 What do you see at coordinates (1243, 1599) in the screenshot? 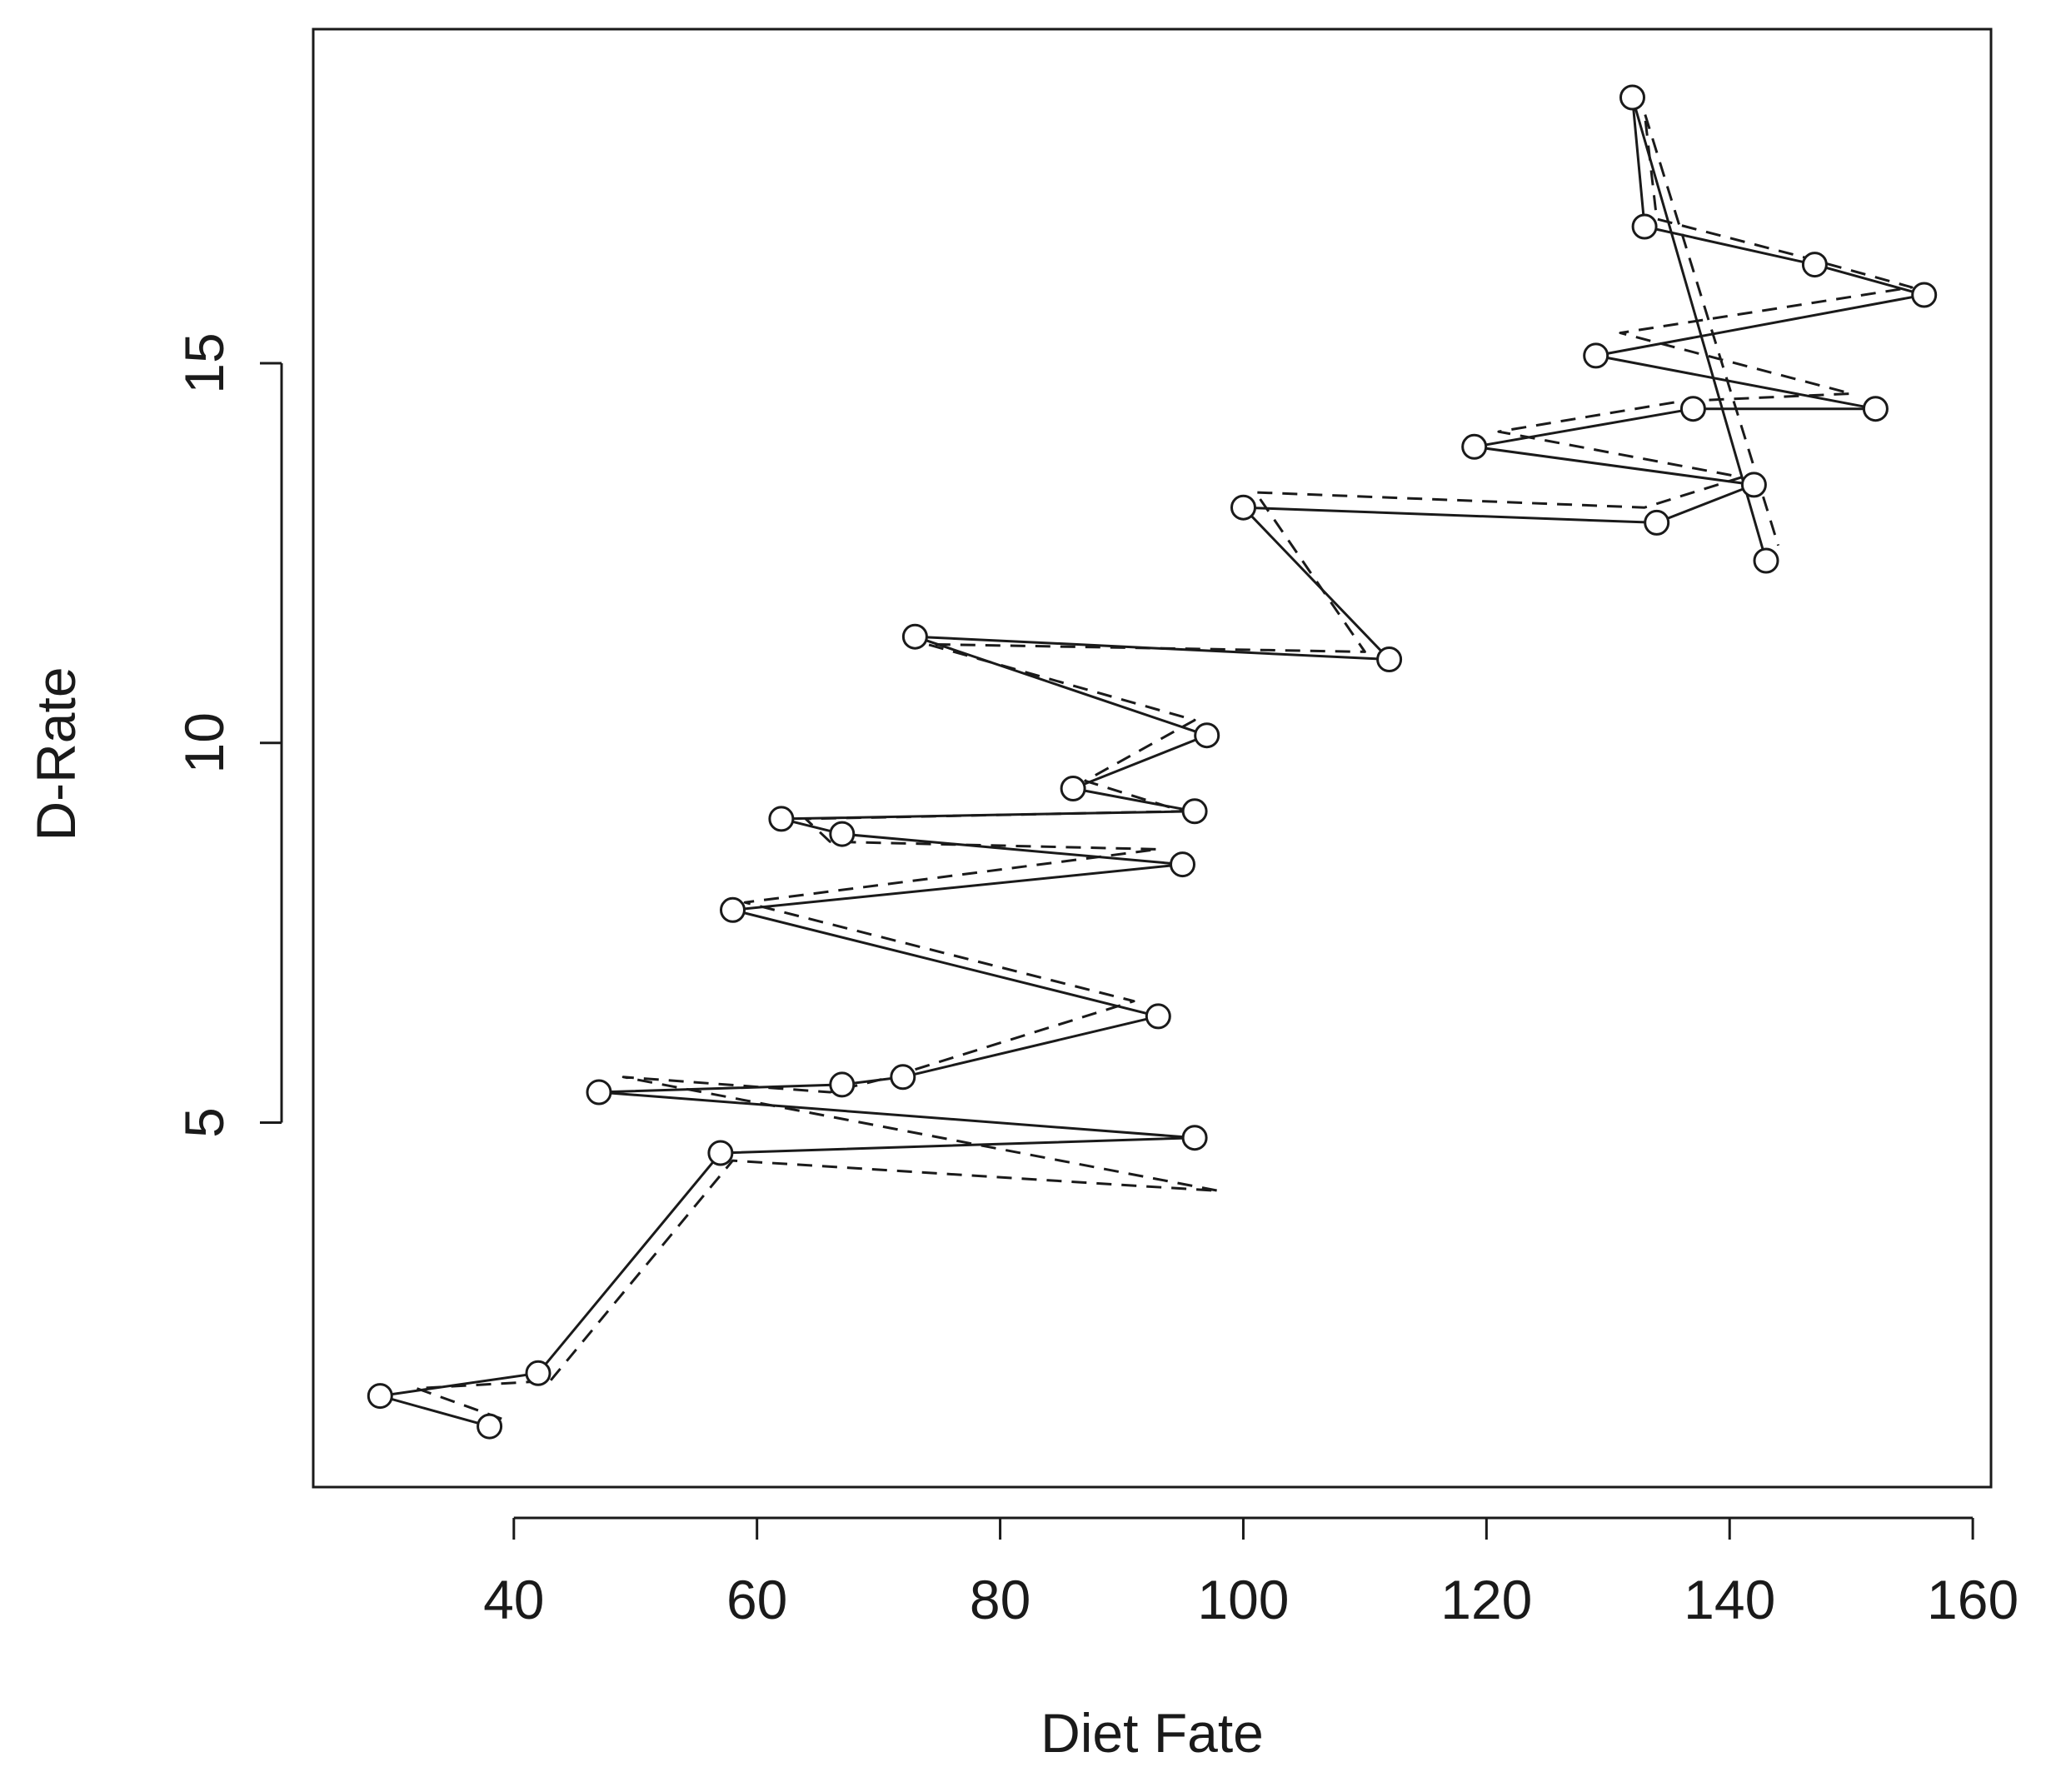
I see `x-tick-label: 100` at bounding box center [1243, 1599].